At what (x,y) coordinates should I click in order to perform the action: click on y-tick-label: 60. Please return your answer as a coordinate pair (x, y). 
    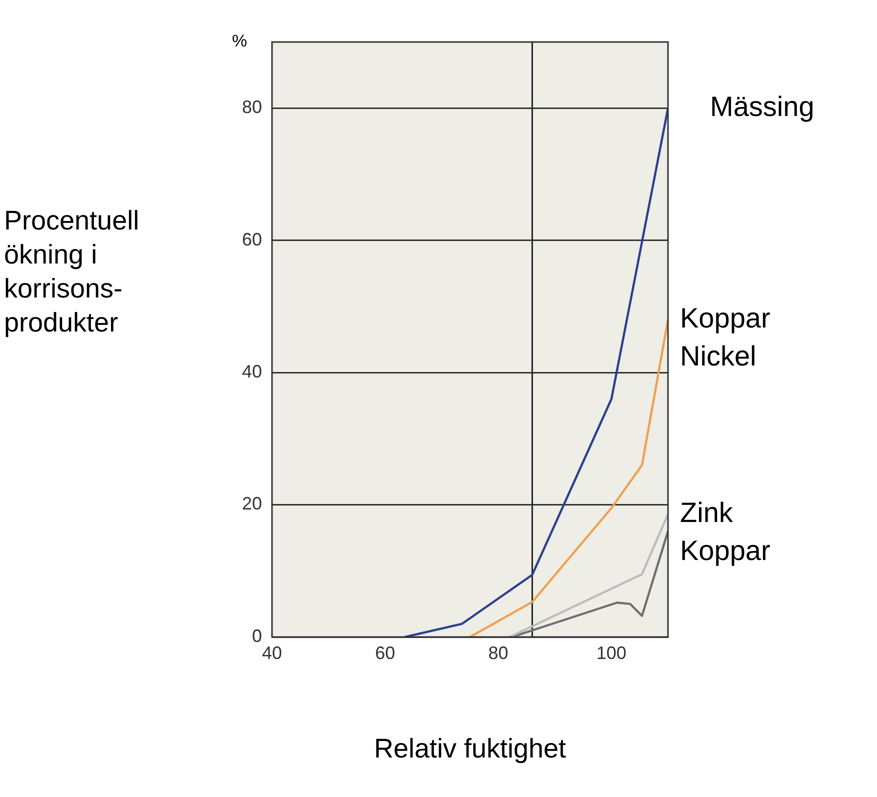
    Looking at the image, I should click on (252, 239).